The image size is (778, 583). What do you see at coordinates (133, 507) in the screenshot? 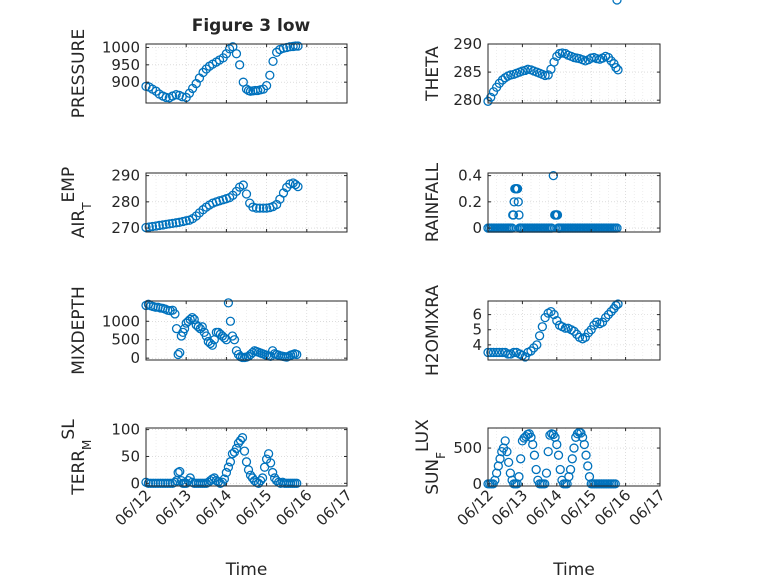
I see `x-tick-label: 06/12` at bounding box center [133, 507].